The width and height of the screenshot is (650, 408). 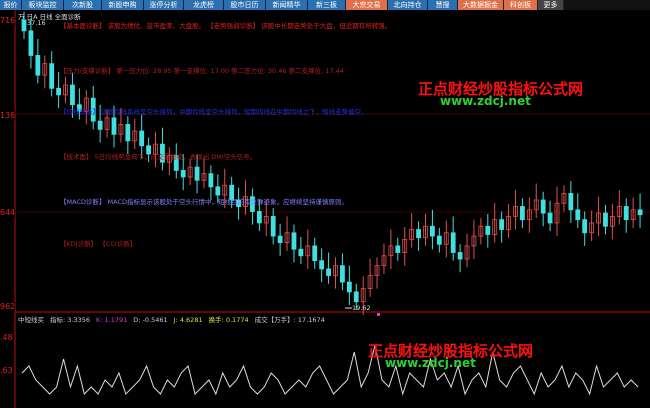 I want to click on menu-item: 新闻精华, so click(x=287, y=5).